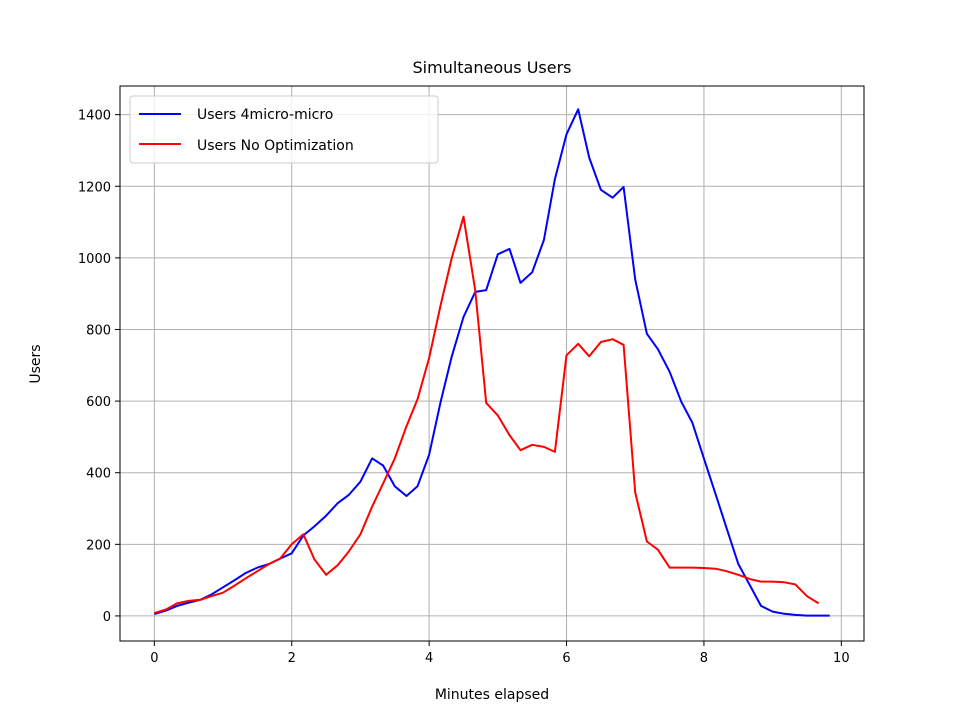  Describe the element at coordinates (154, 658) in the screenshot. I see `x-tick-label: 0` at that location.